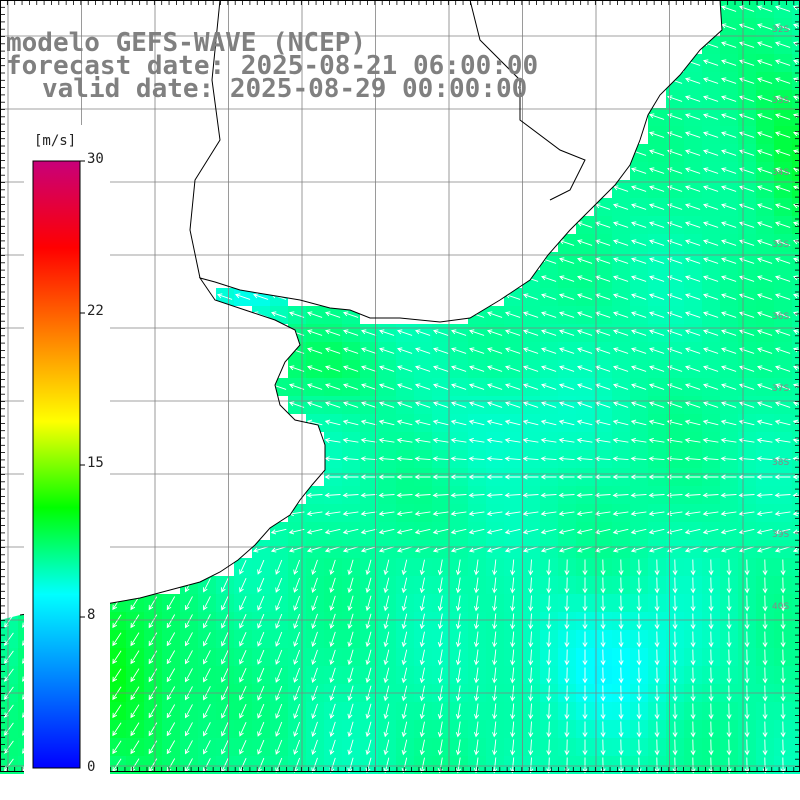 This screenshot has height=800, width=800. I want to click on forecast-date: forecast date: 2025-08-21 06:00:00, so click(272, 66).